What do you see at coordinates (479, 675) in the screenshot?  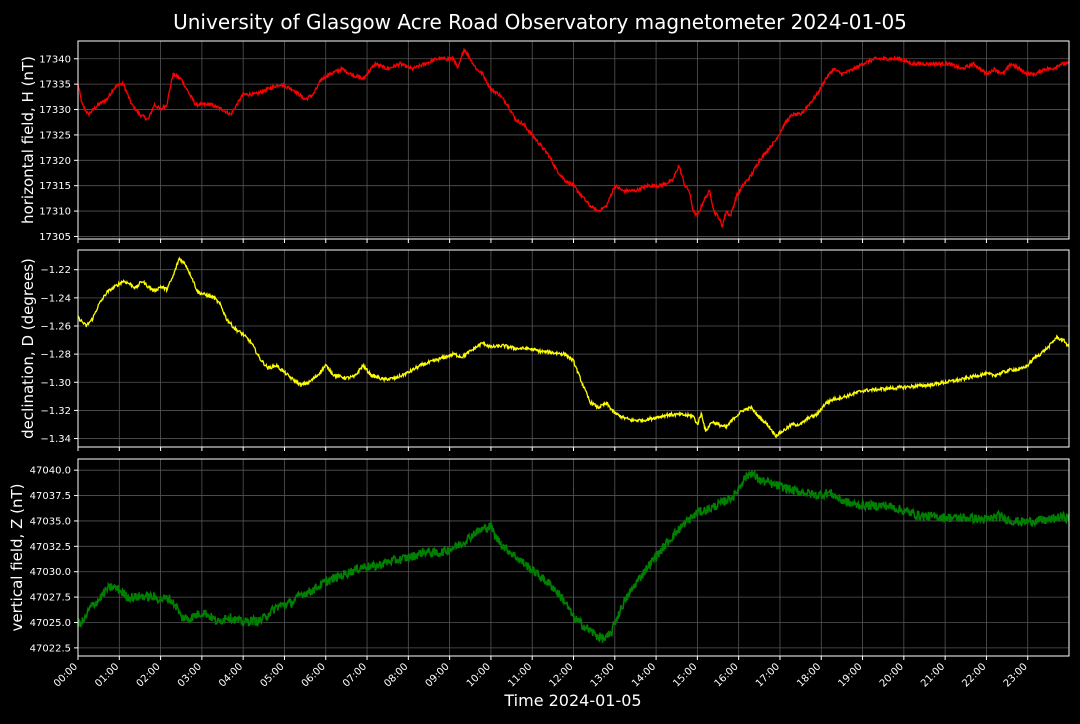 I see `x-tick-label: 10:00` at bounding box center [479, 675].